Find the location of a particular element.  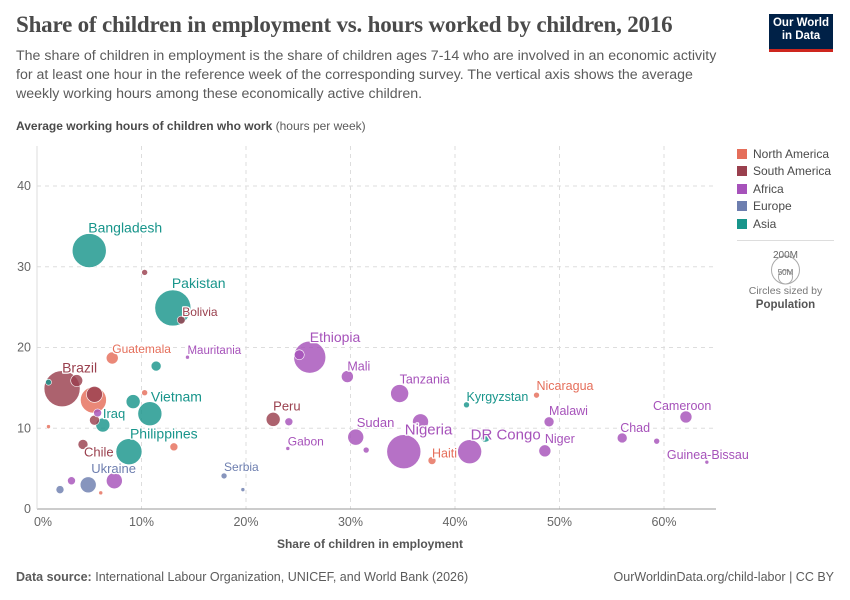

x-axis-label: Share of children in employment is located at coordinates (370, 544).